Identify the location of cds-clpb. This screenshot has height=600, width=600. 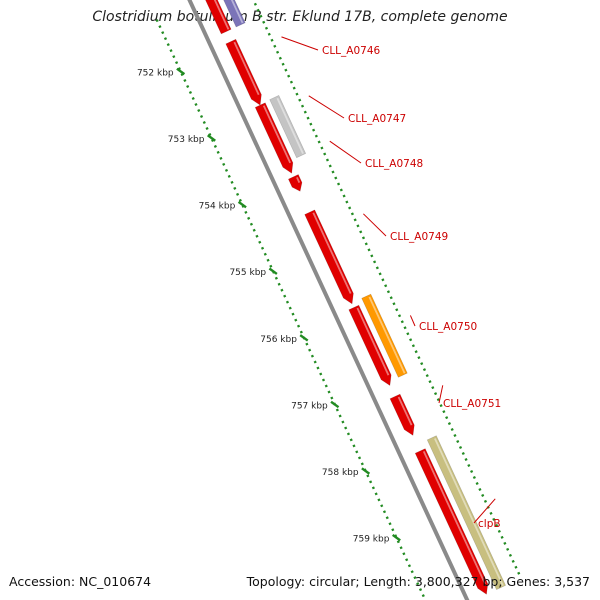
(451, 521).